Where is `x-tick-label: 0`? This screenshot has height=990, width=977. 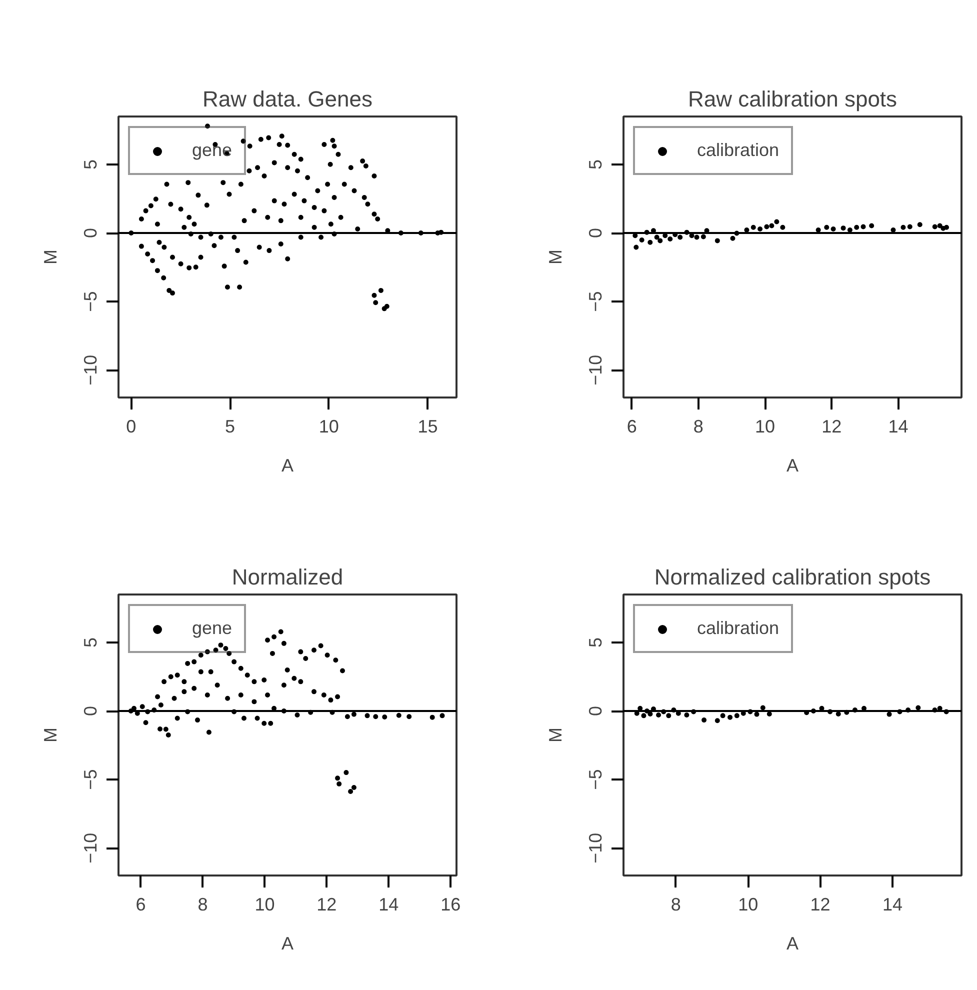
x-tick-label: 0 is located at coordinates (131, 426).